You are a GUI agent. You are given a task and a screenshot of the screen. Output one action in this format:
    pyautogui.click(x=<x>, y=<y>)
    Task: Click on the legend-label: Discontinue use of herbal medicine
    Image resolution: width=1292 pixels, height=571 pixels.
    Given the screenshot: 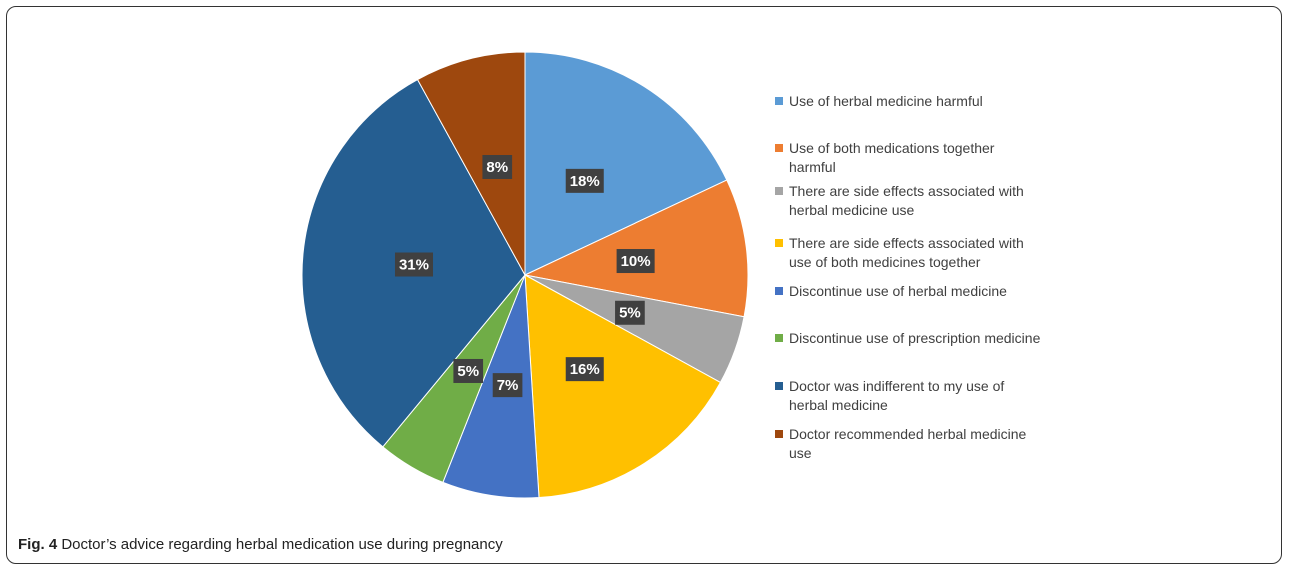 What is the action you would take?
    pyautogui.click(x=898, y=291)
    